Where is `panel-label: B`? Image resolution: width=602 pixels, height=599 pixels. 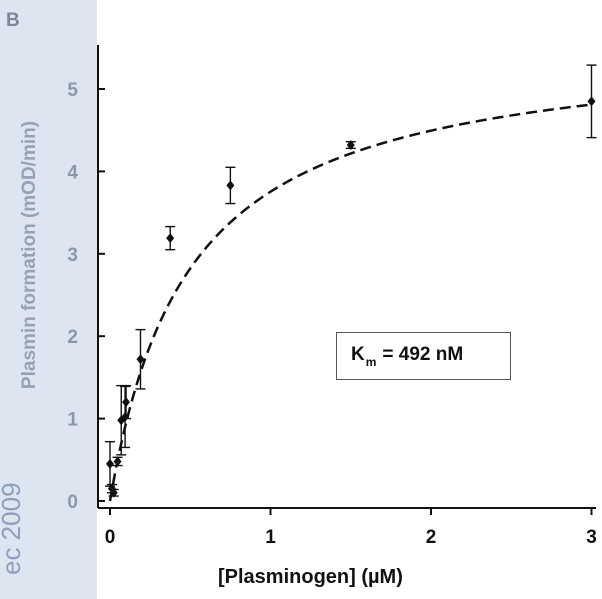 panel-label: B is located at coordinates (13, 20).